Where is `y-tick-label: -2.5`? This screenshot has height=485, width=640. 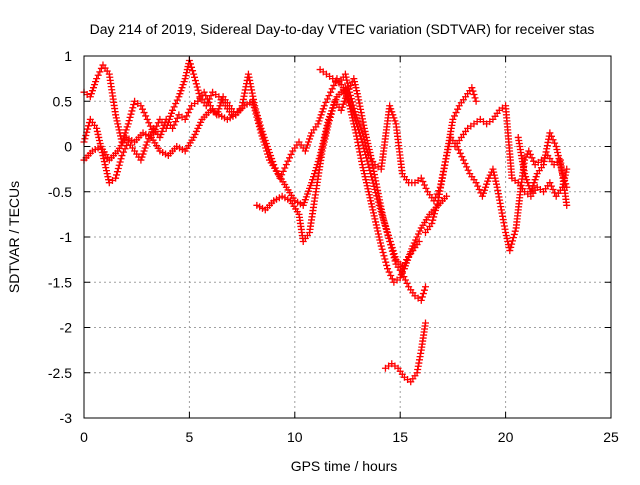
y-tick-label: -2.5 is located at coordinates (60, 373).